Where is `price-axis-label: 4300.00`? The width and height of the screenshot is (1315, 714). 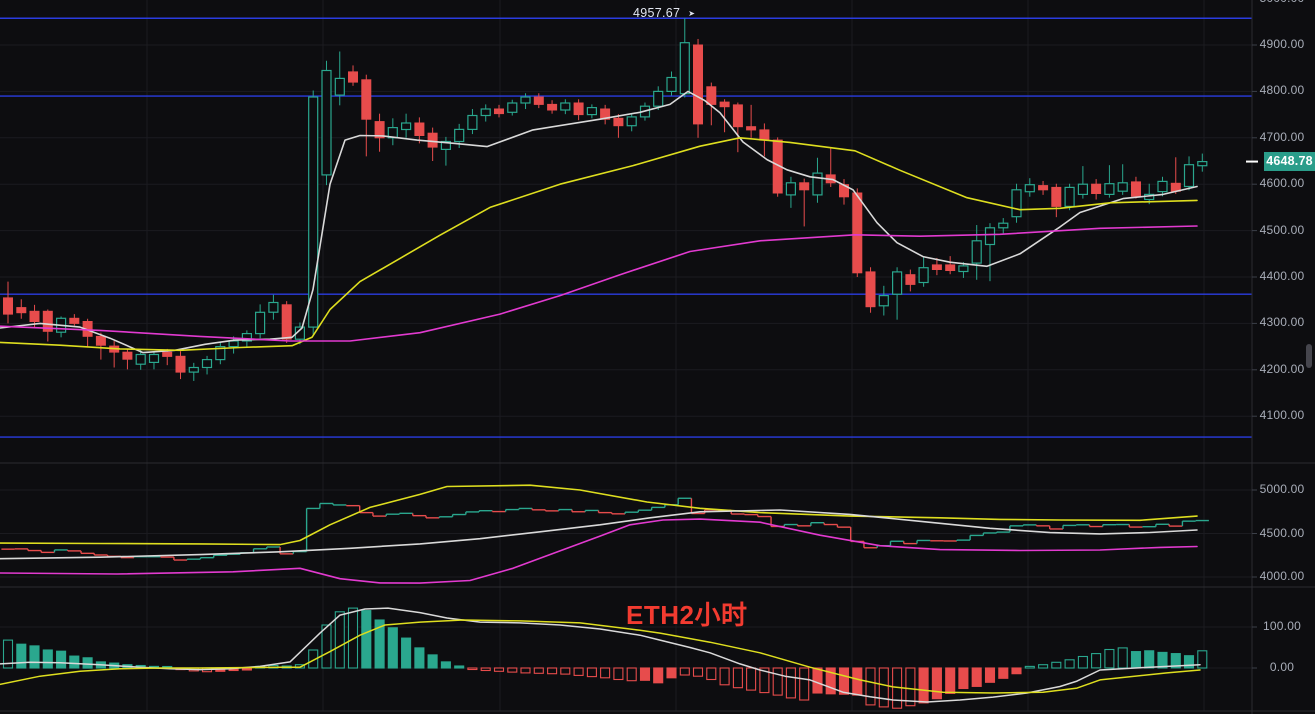
price-axis-label: 4300.00 is located at coordinates (1282, 322).